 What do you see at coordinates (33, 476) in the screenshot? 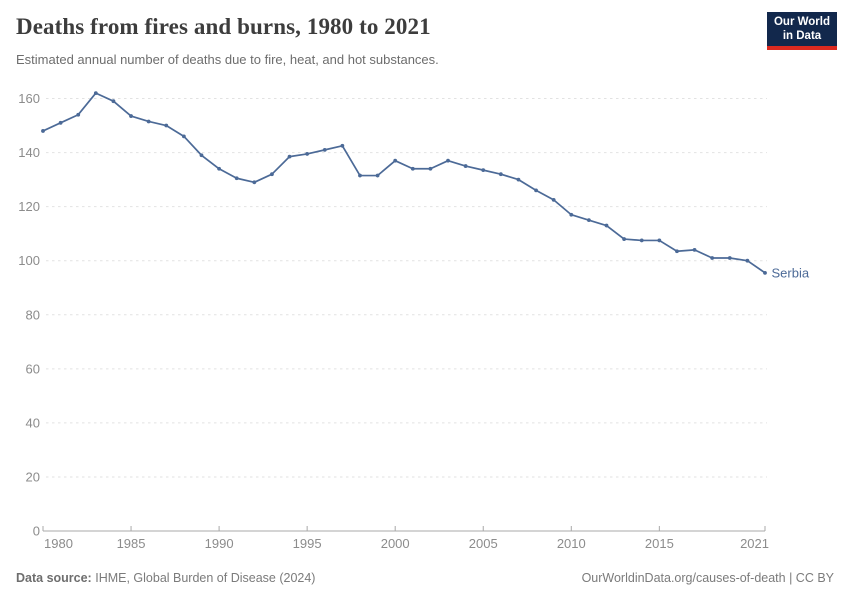
I see `y-axis-tick-label: 20` at bounding box center [33, 476].